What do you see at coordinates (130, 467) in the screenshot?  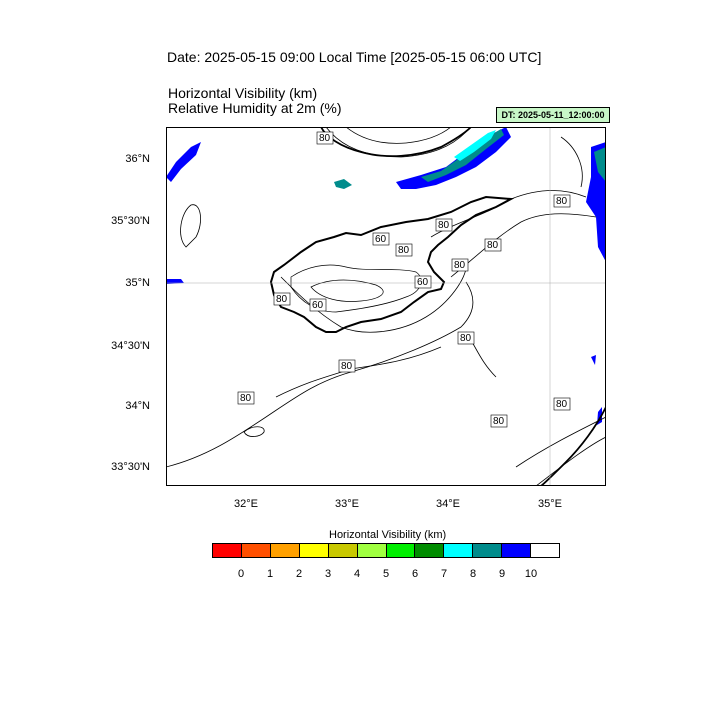 I see `lat-label-33-30n: 33°30'N` at bounding box center [130, 467].